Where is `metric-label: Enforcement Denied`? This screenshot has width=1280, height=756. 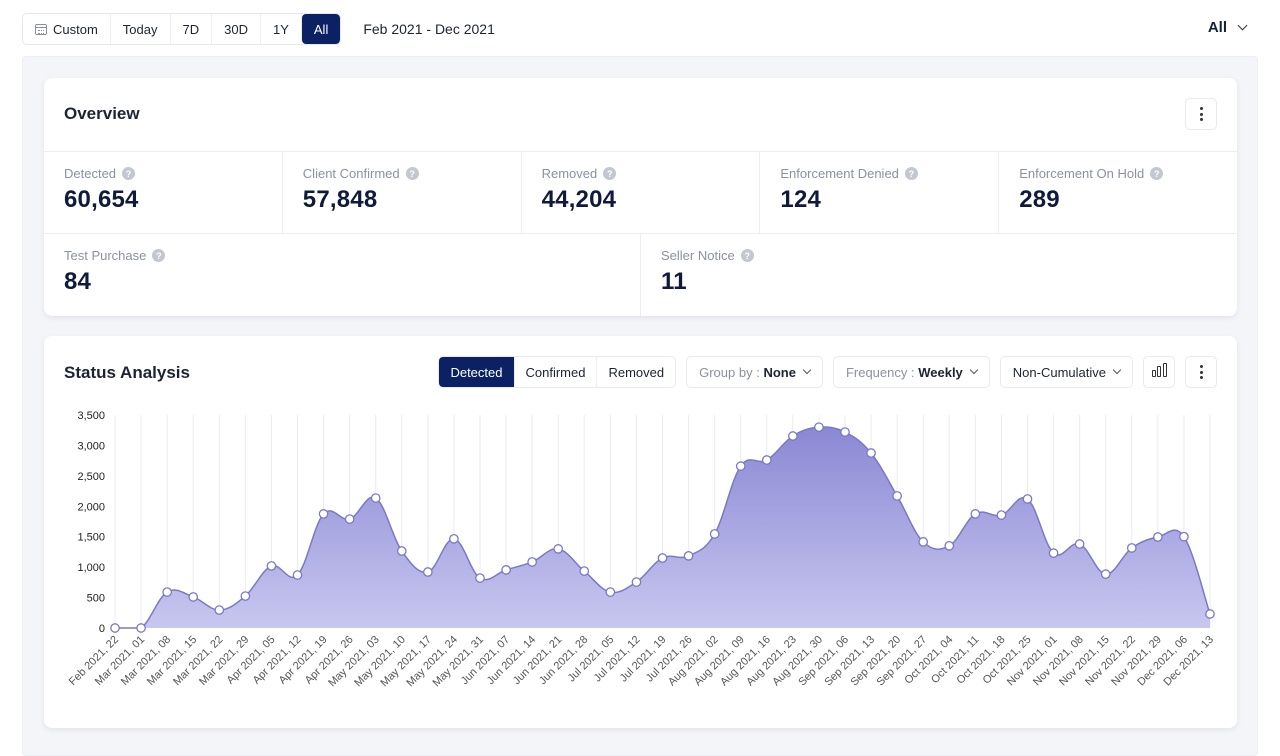
metric-label: Enforcement Denied is located at coordinates (839, 173).